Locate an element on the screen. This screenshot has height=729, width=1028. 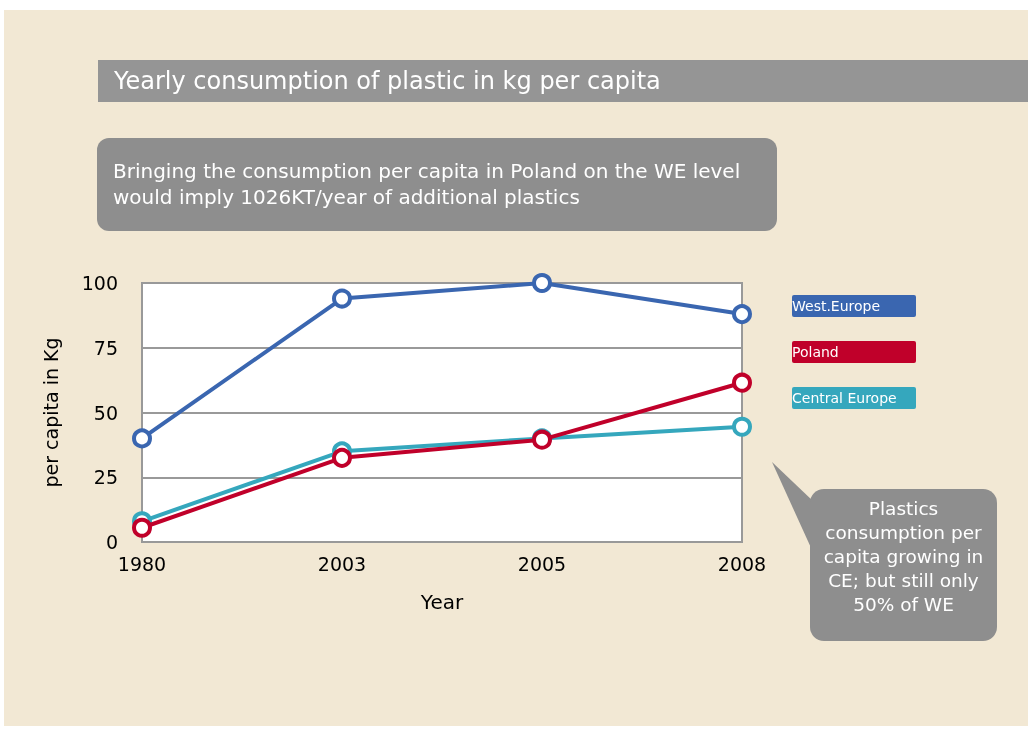
y-tick-label: 50 is located at coordinates (105, 412).